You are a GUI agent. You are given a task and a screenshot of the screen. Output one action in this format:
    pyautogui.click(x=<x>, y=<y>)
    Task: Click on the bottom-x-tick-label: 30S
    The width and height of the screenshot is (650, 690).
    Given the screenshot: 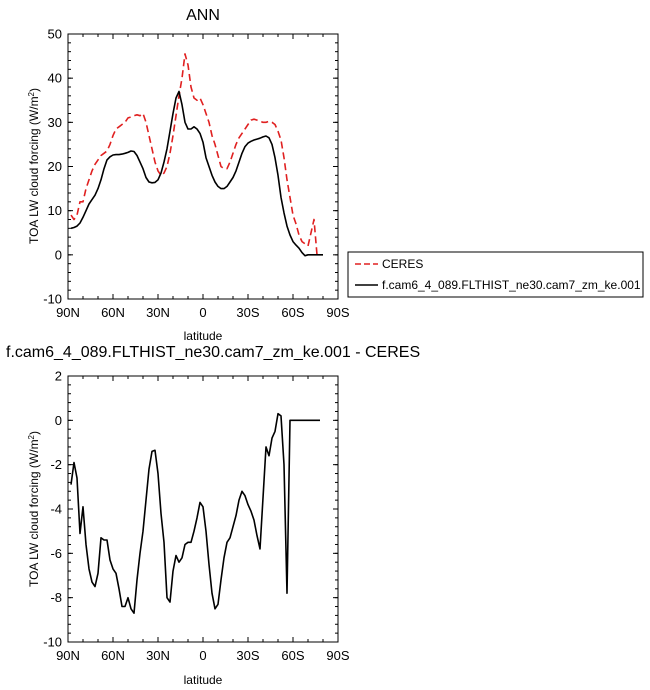 What is the action you would take?
    pyautogui.click(x=247, y=655)
    